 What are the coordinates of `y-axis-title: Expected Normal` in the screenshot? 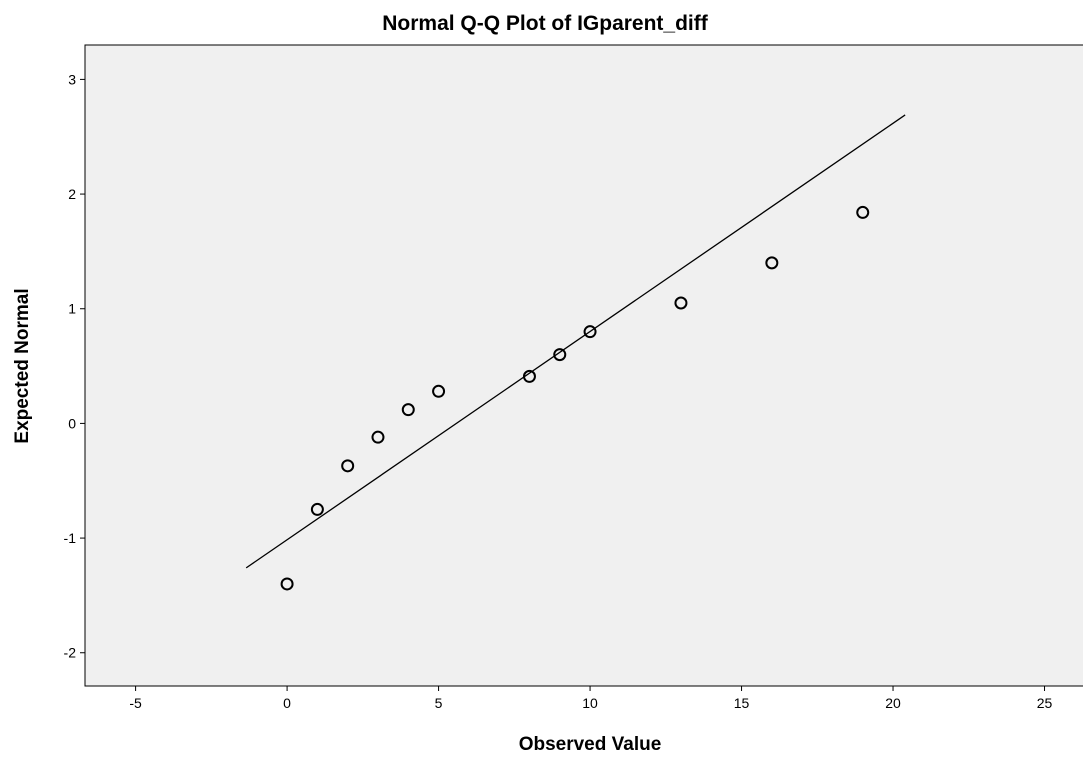 It's located at (22, 365).